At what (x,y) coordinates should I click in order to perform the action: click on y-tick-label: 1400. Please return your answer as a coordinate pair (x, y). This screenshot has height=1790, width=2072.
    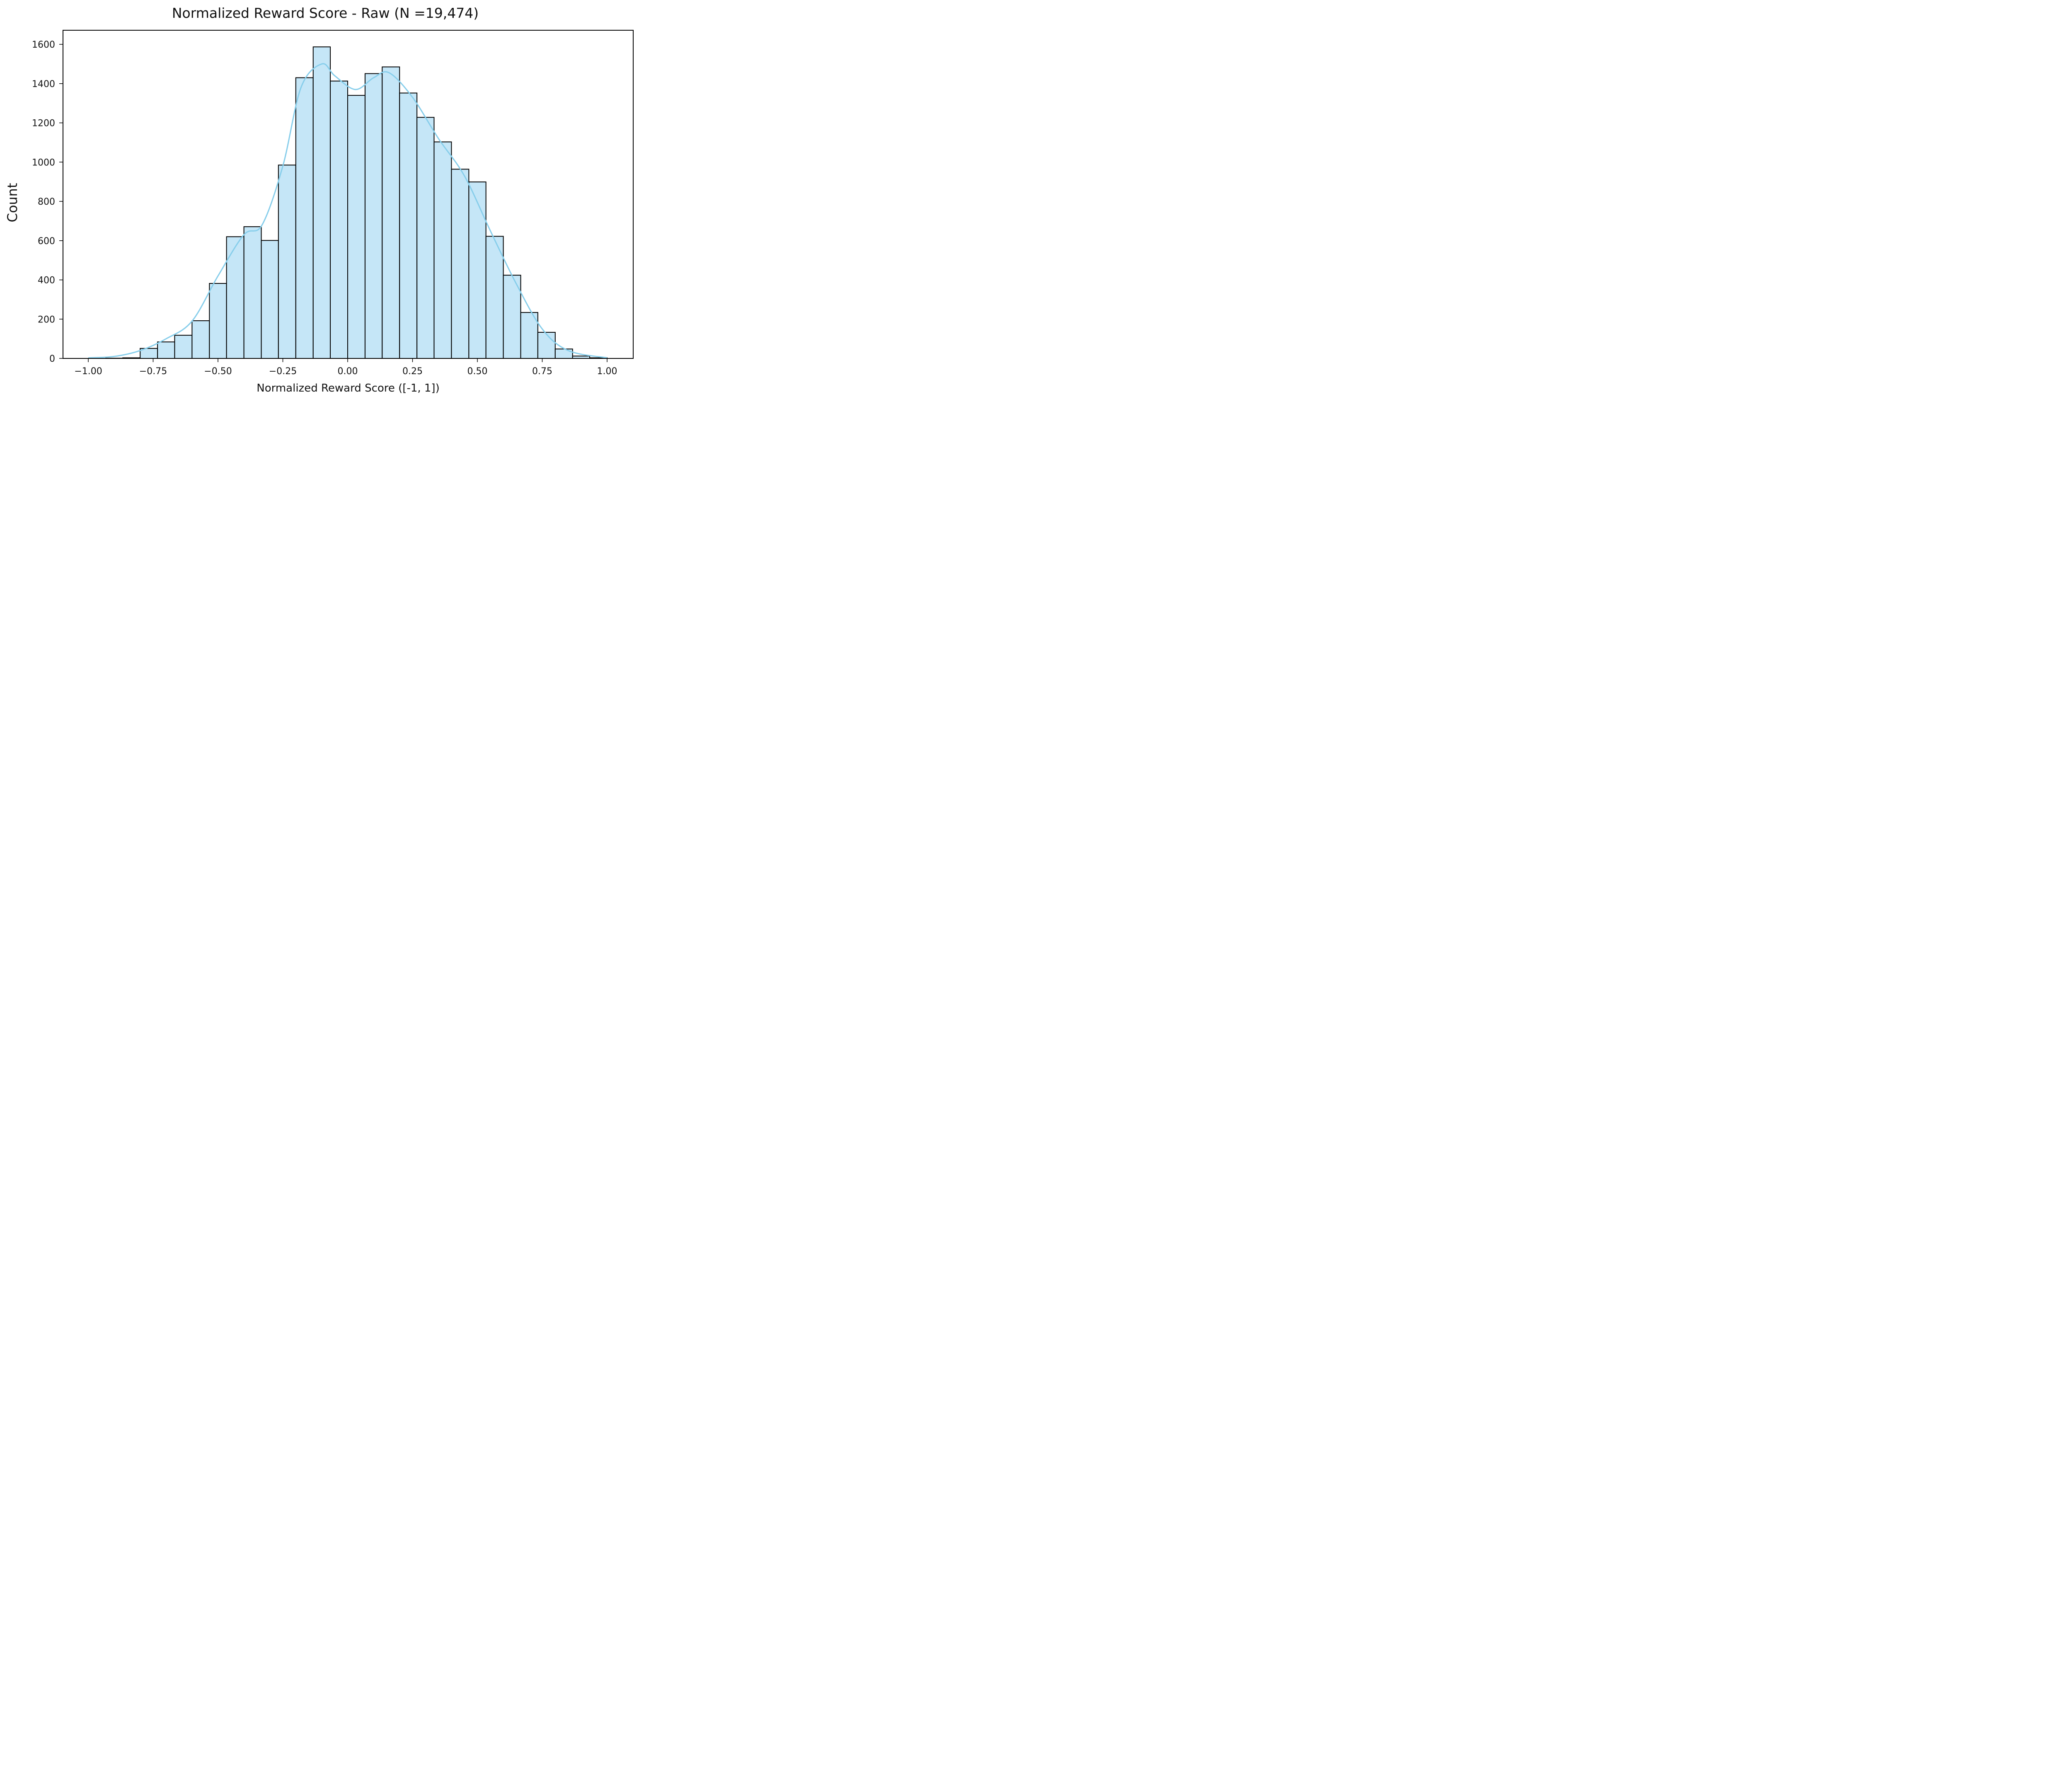
    Looking at the image, I should click on (43, 84).